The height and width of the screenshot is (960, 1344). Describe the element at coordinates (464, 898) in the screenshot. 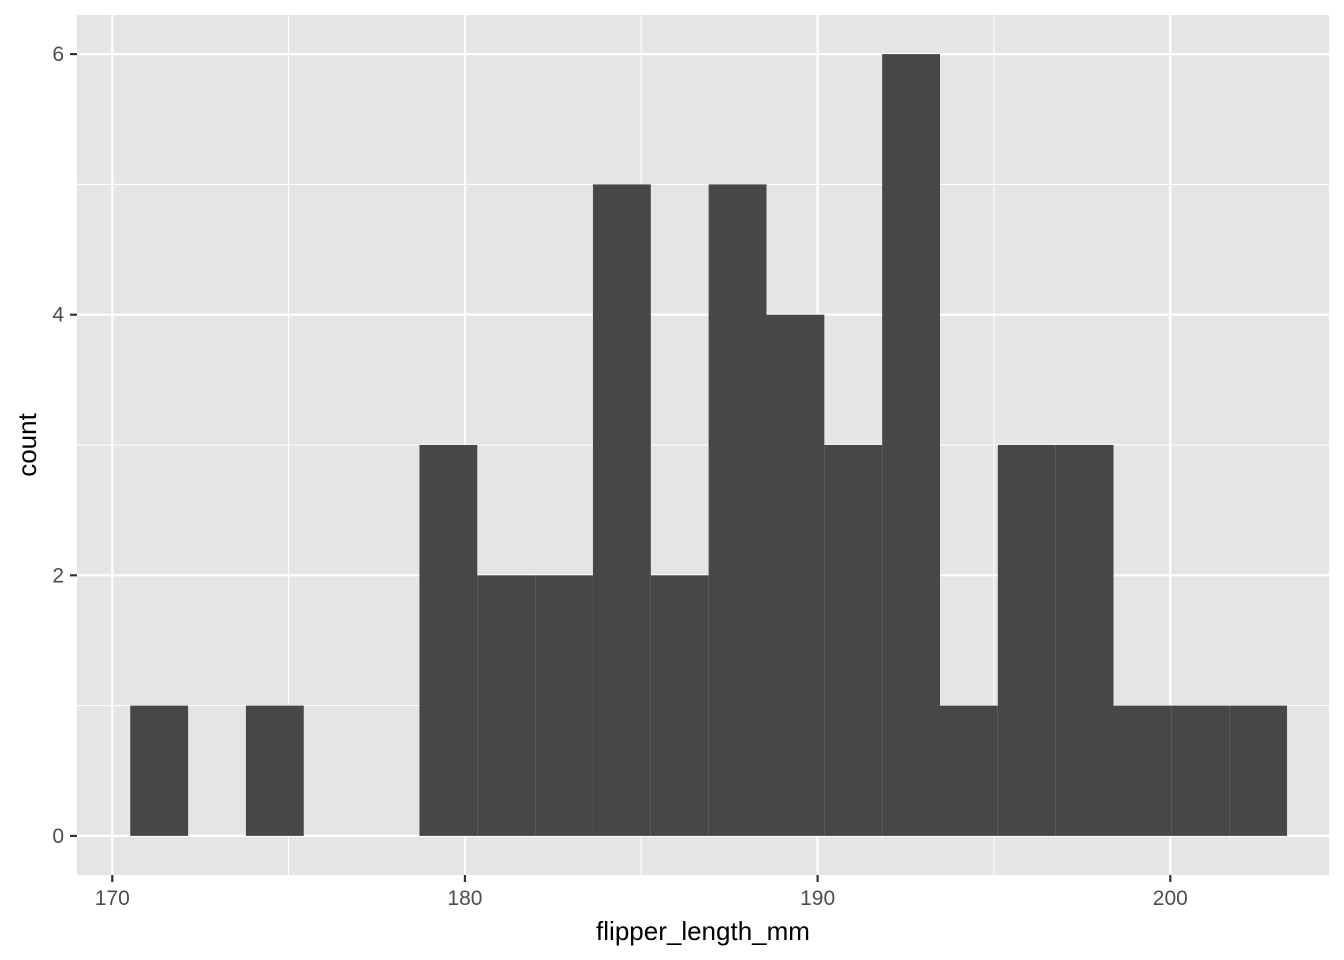

I see `x-tick-label: 180` at that location.